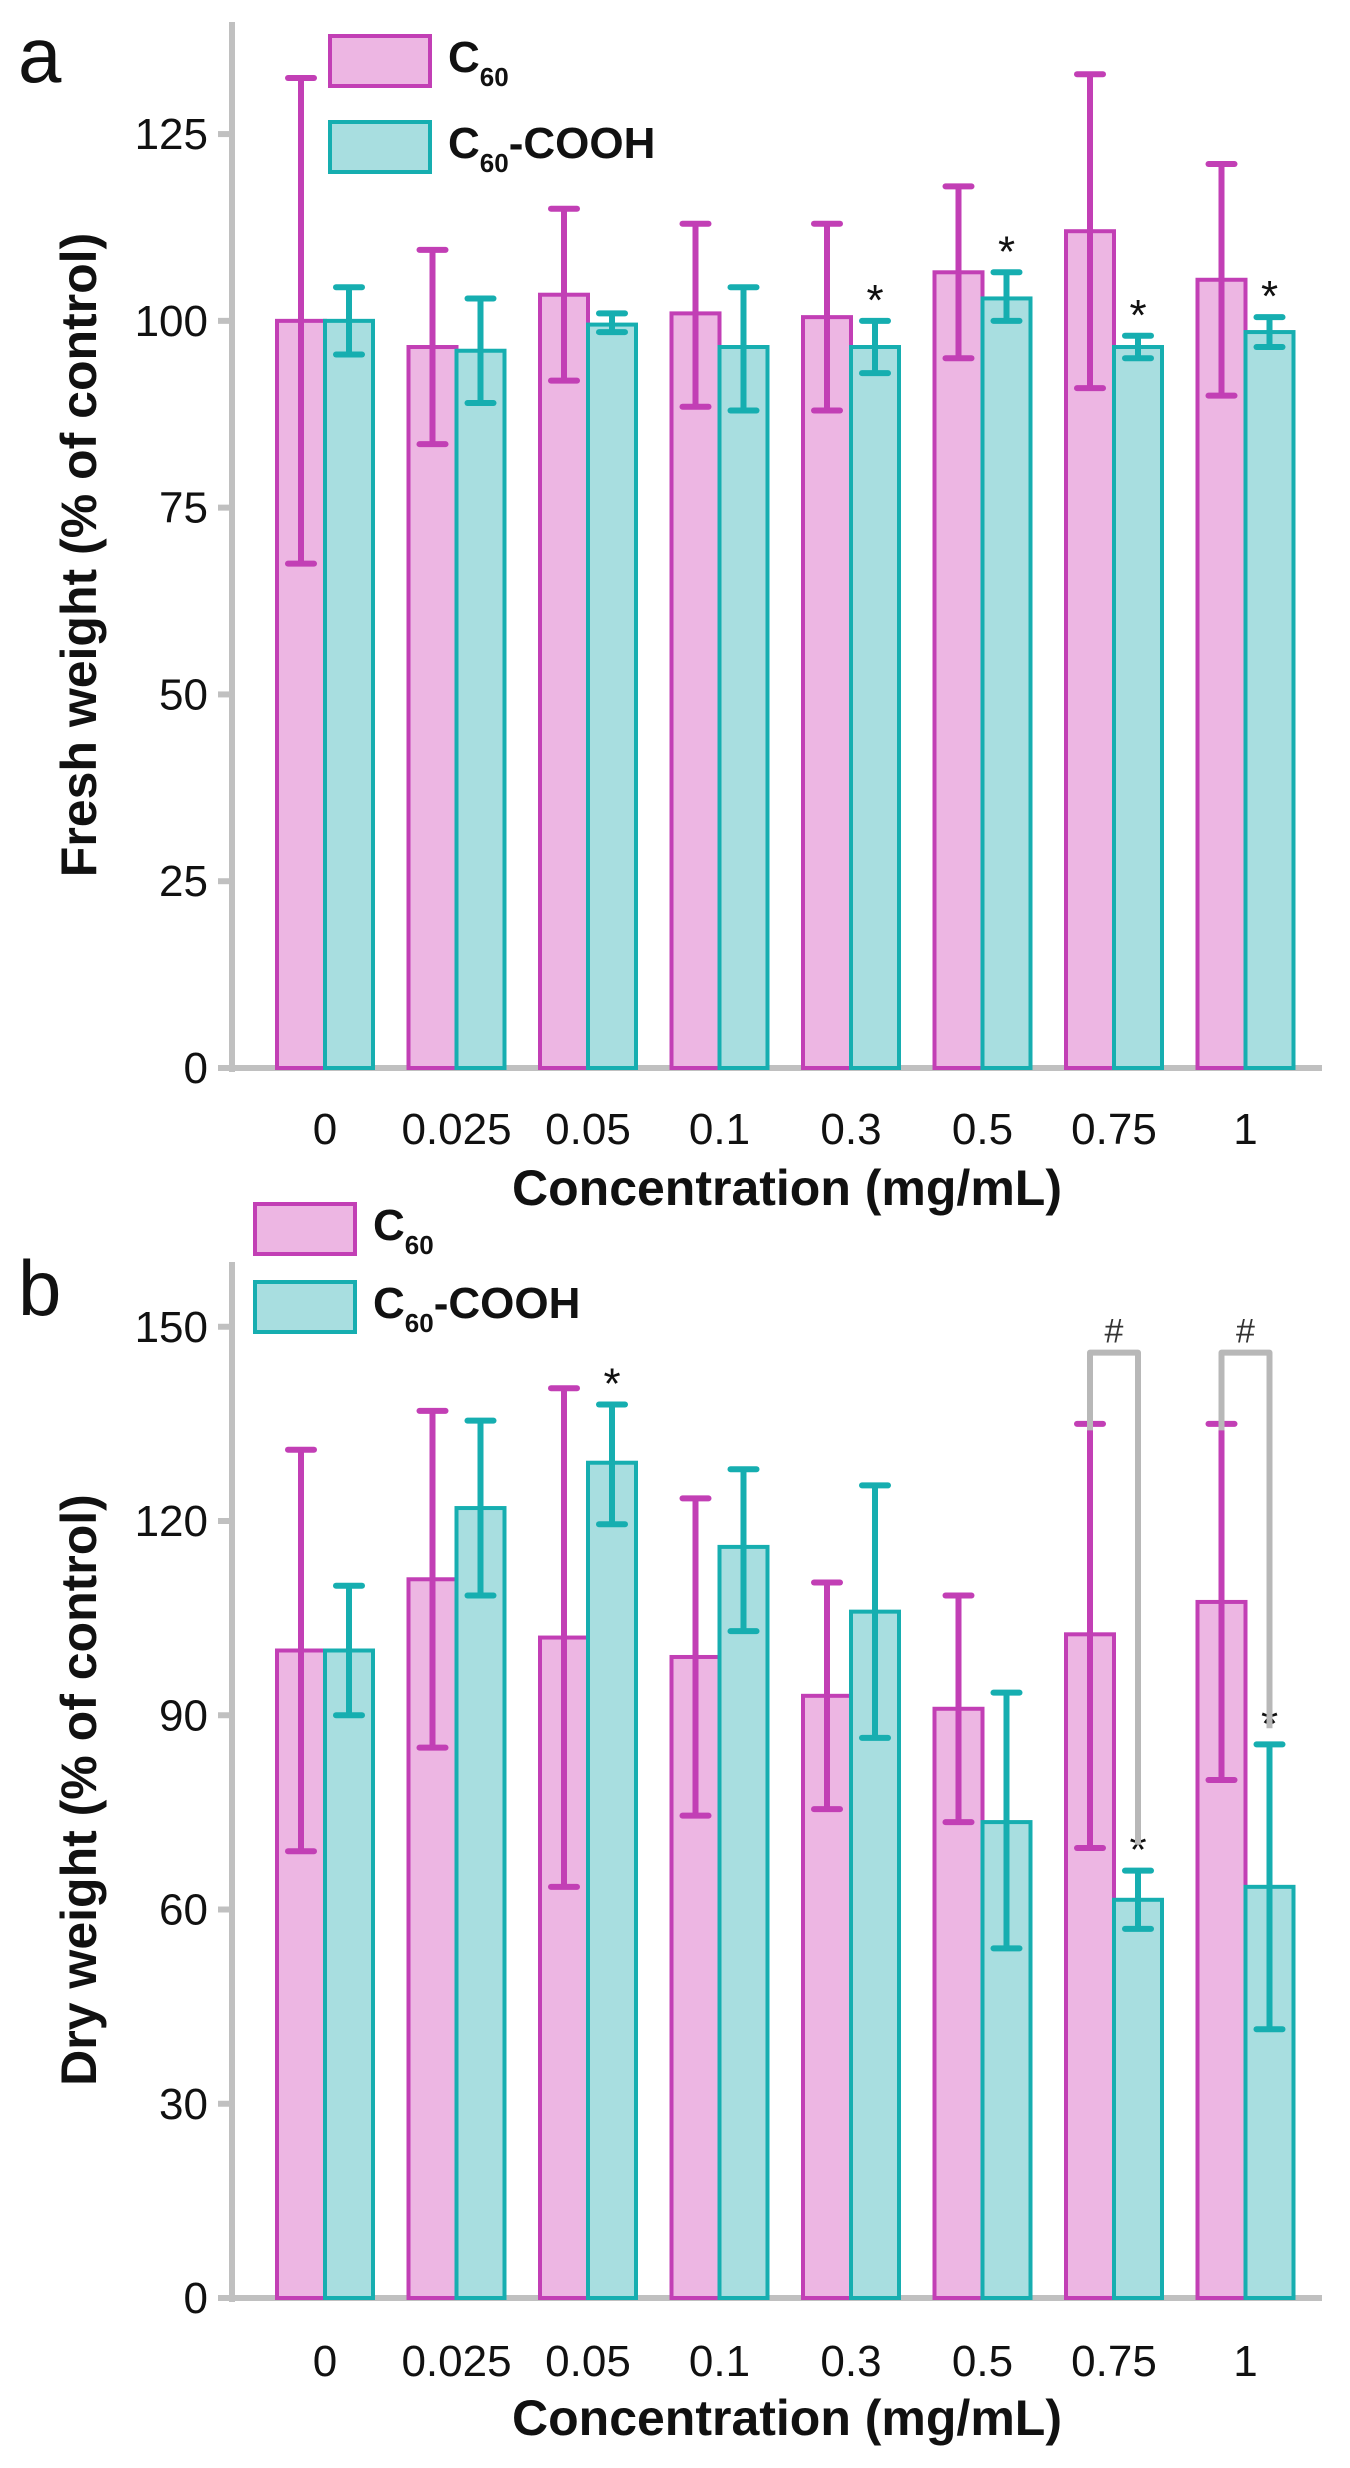 The height and width of the screenshot is (2468, 1350). What do you see at coordinates (588, 2361) in the screenshot?
I see `panel-b-x-tick-label: 0.05` at bounding box center [588, 2361].